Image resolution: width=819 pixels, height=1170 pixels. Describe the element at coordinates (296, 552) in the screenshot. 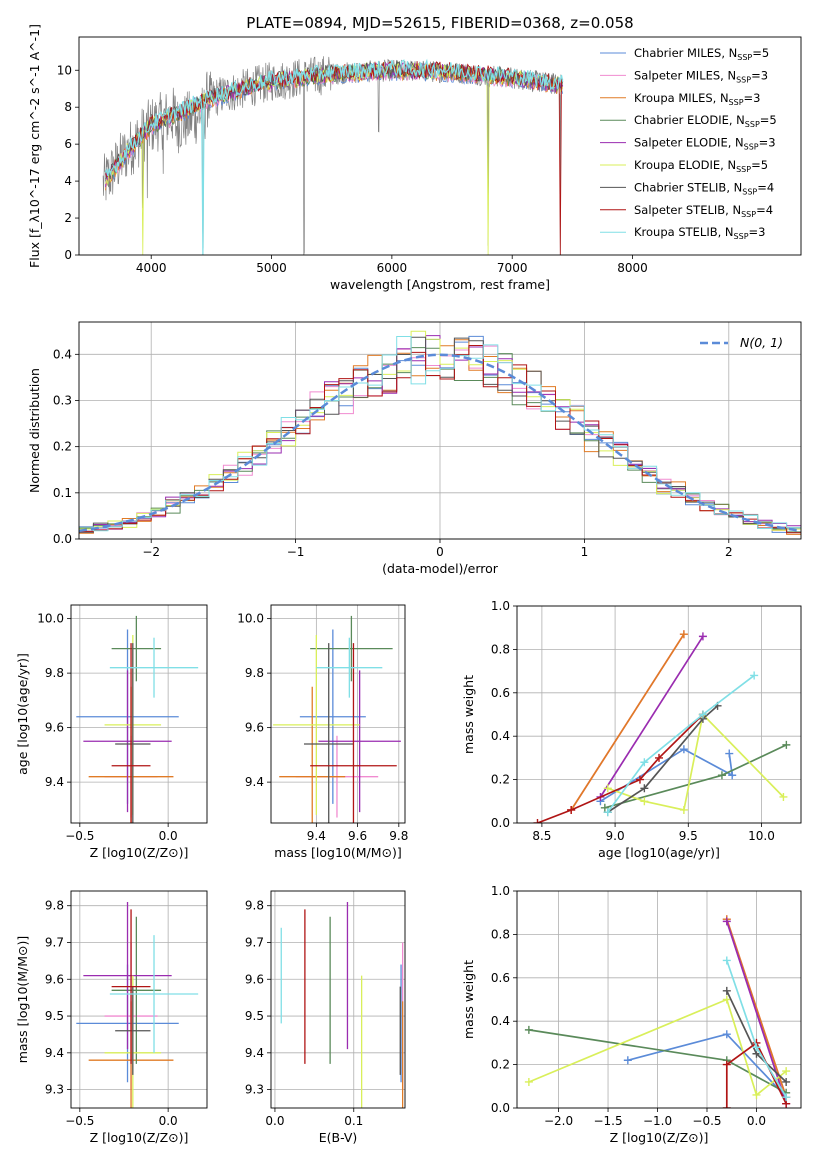

I see `x-tick-label: −1` at that location.